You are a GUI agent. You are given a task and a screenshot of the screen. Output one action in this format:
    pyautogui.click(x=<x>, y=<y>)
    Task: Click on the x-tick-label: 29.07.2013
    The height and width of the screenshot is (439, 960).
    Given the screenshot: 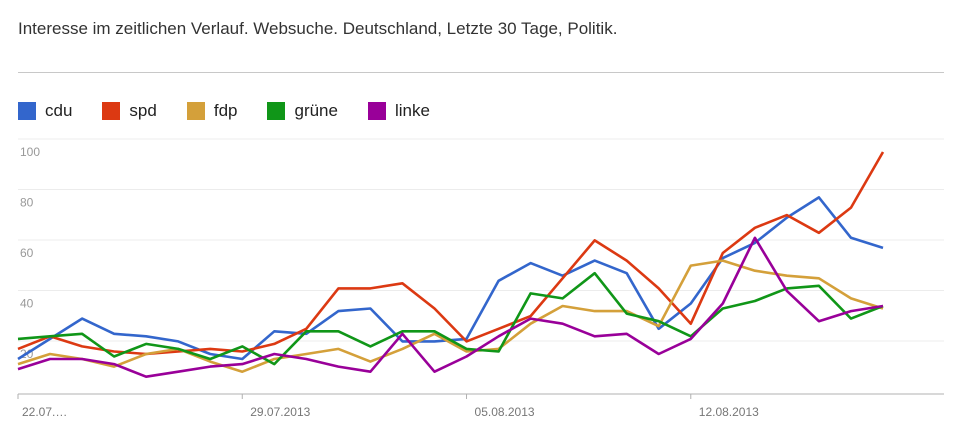 What is the action you would take?
    pyautogui.click(x=280, y=412)
    